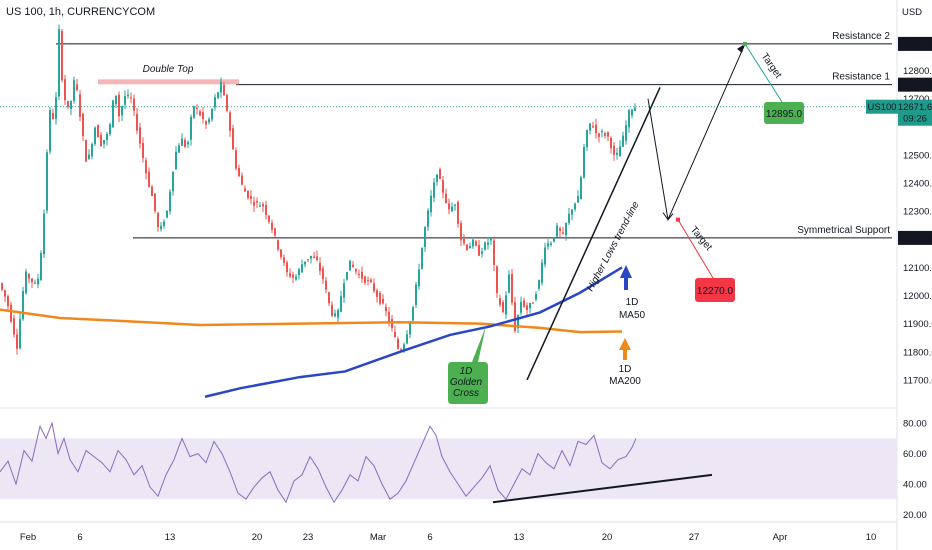 The height and width of the screenshot is (550, 932). What do you see at coordinates (780, 537) in the screenshot?
I see `x-tick-label: Apr` at bounding box center [780, 537].